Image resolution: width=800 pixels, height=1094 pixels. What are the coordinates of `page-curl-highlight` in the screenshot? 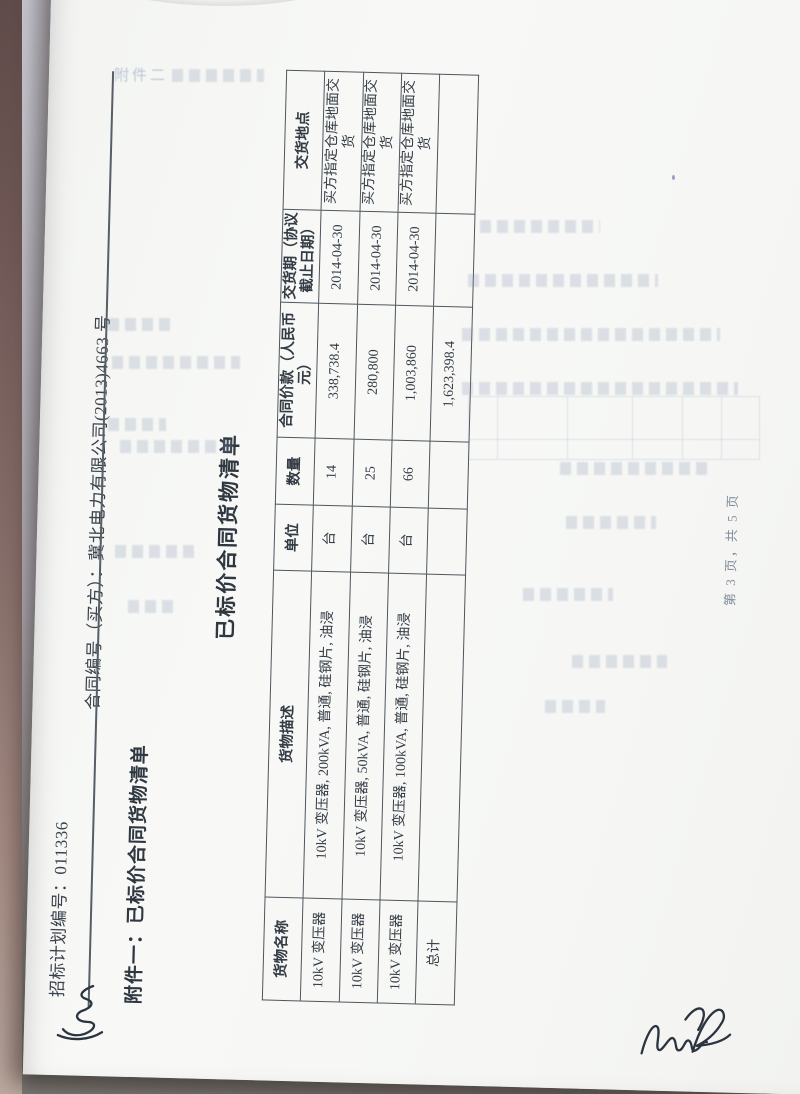 It's located at (212, 5).